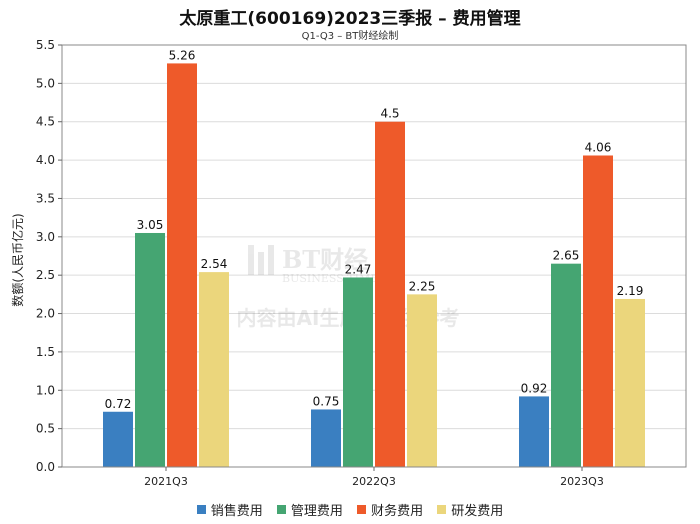 Image resolution: width=700 pixels, height=524 pixels. I want to click on data-label: 3.05, so click(150, 225).